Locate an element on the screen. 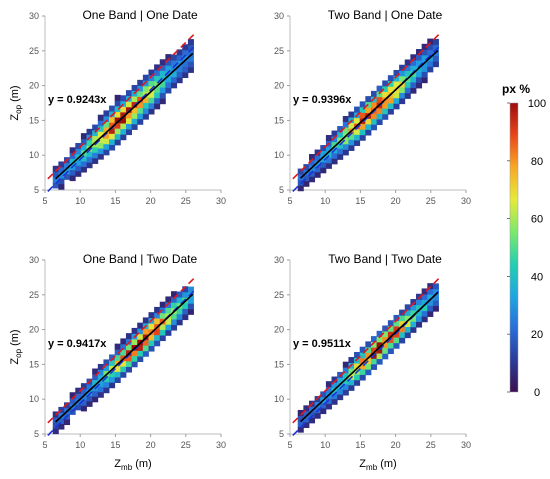 This screenshot has width=550, height=479. fit-equation: y = 0.9396x is located at coordinates (322, 100).